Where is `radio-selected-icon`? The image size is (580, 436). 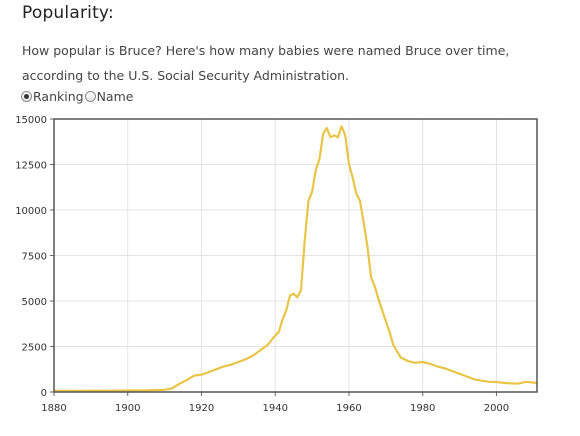 radio-selected-icon is located at coordinates (26, 96).